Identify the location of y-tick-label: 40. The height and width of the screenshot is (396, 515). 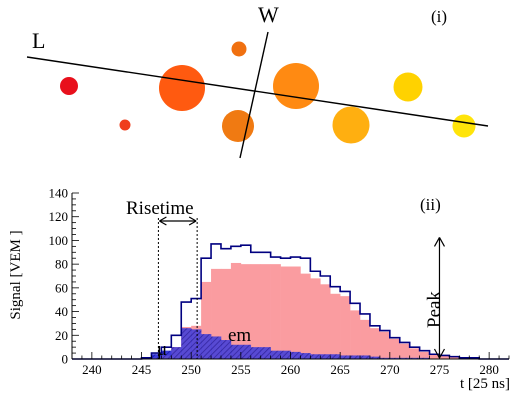
(61, 311).